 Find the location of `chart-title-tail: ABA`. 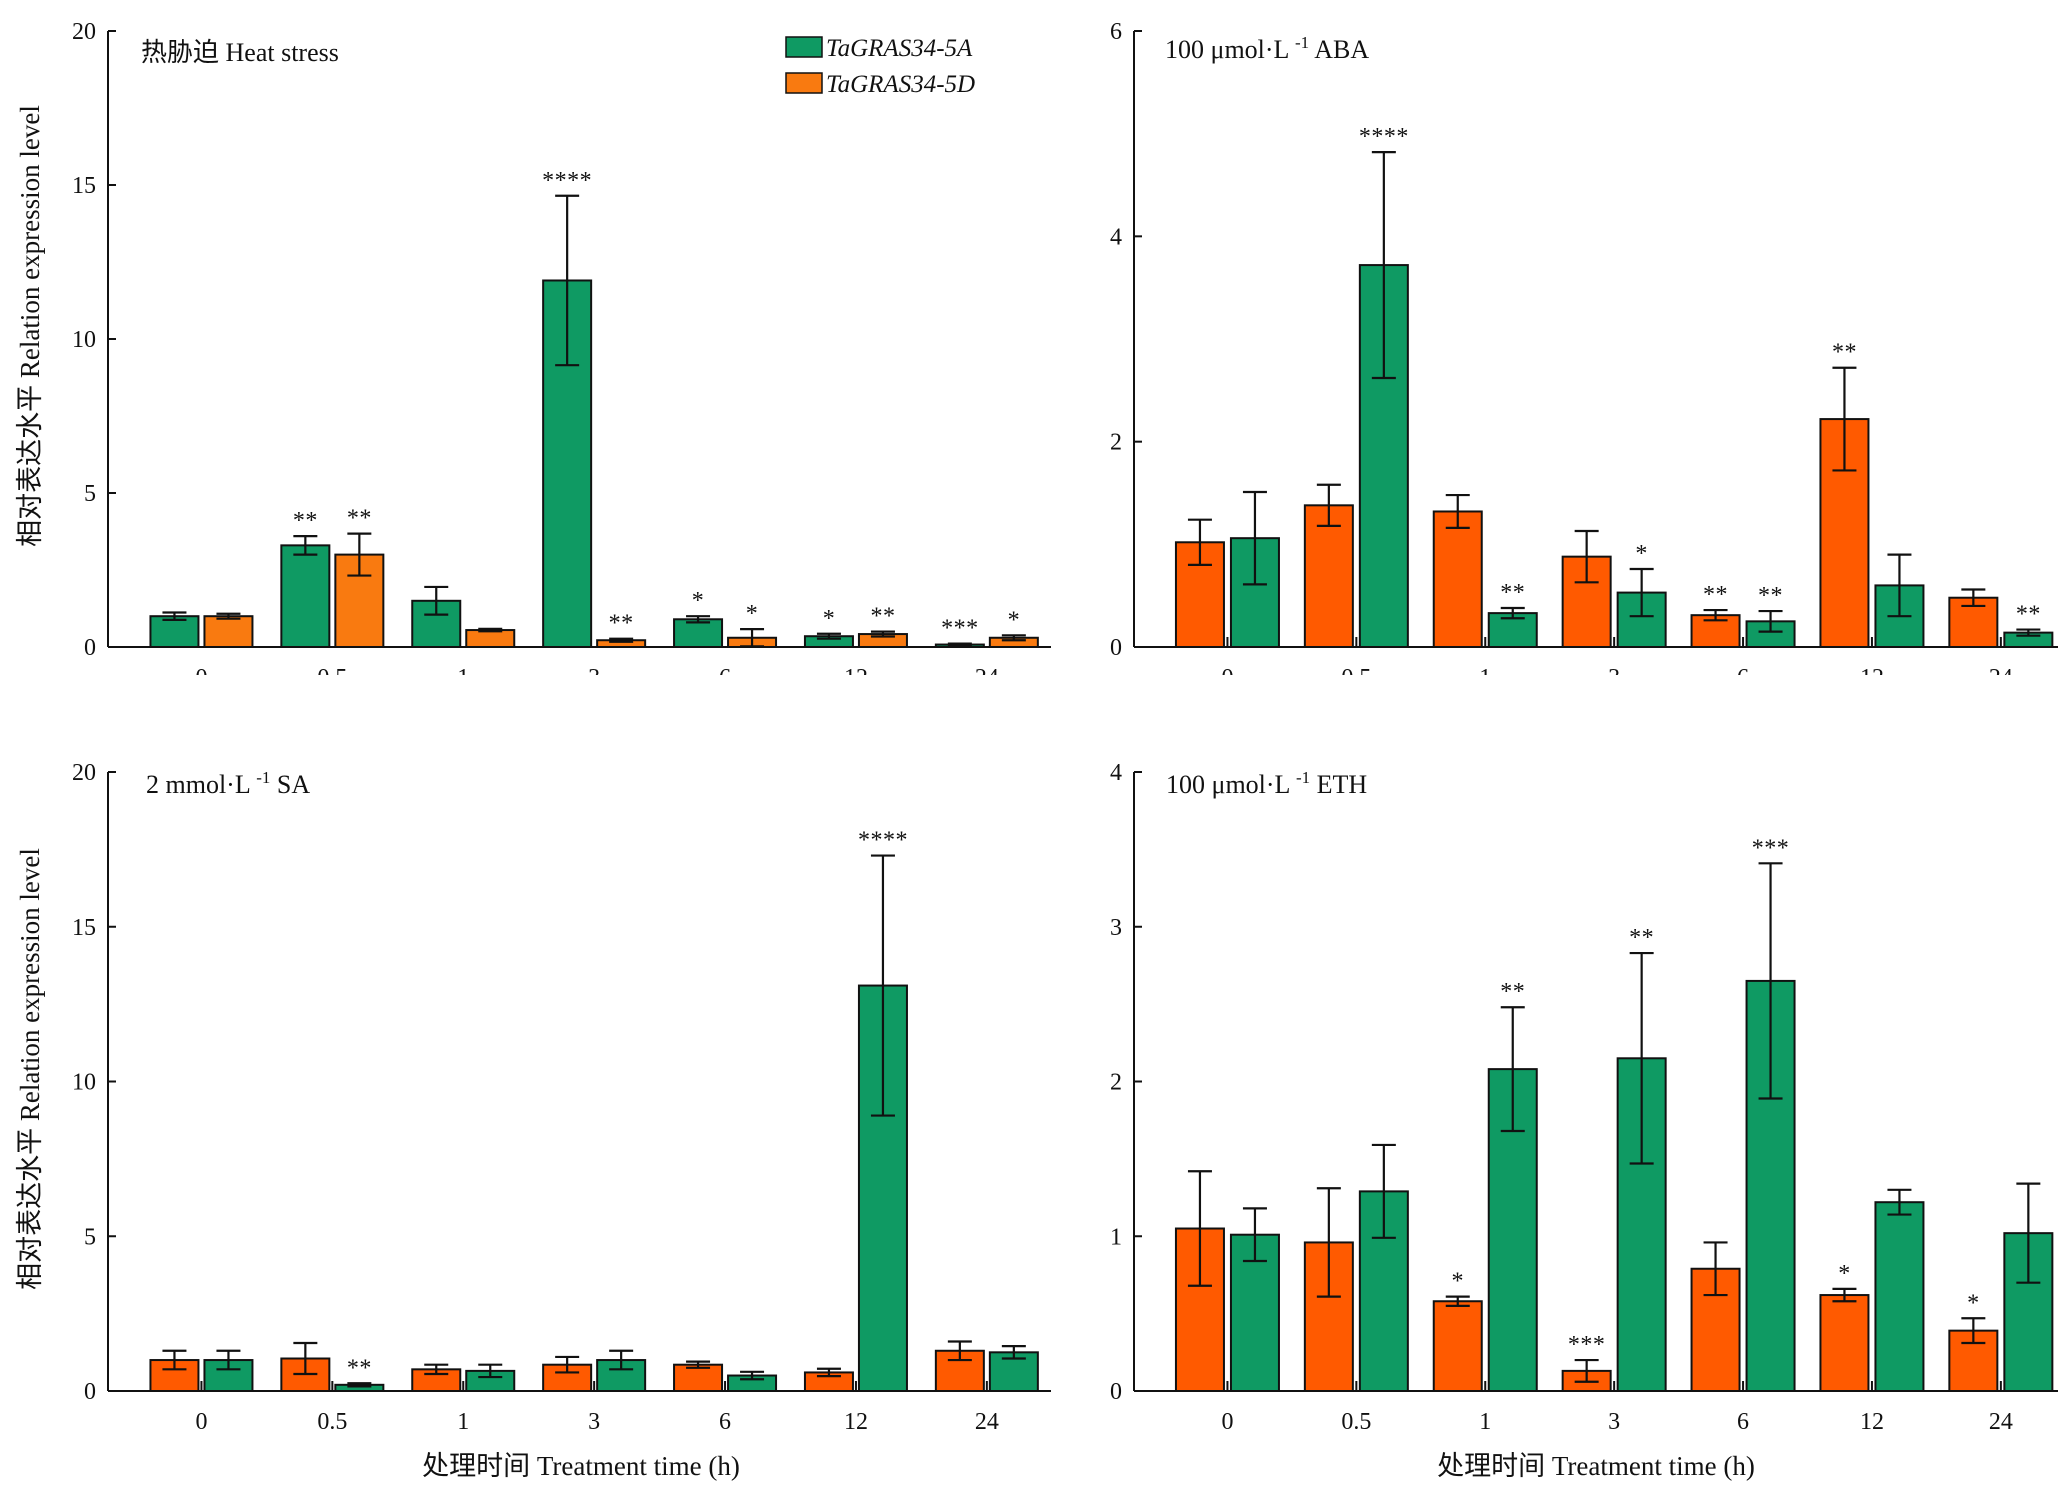

chart-title-tail: ABA is located at coordinates (1341, 49).